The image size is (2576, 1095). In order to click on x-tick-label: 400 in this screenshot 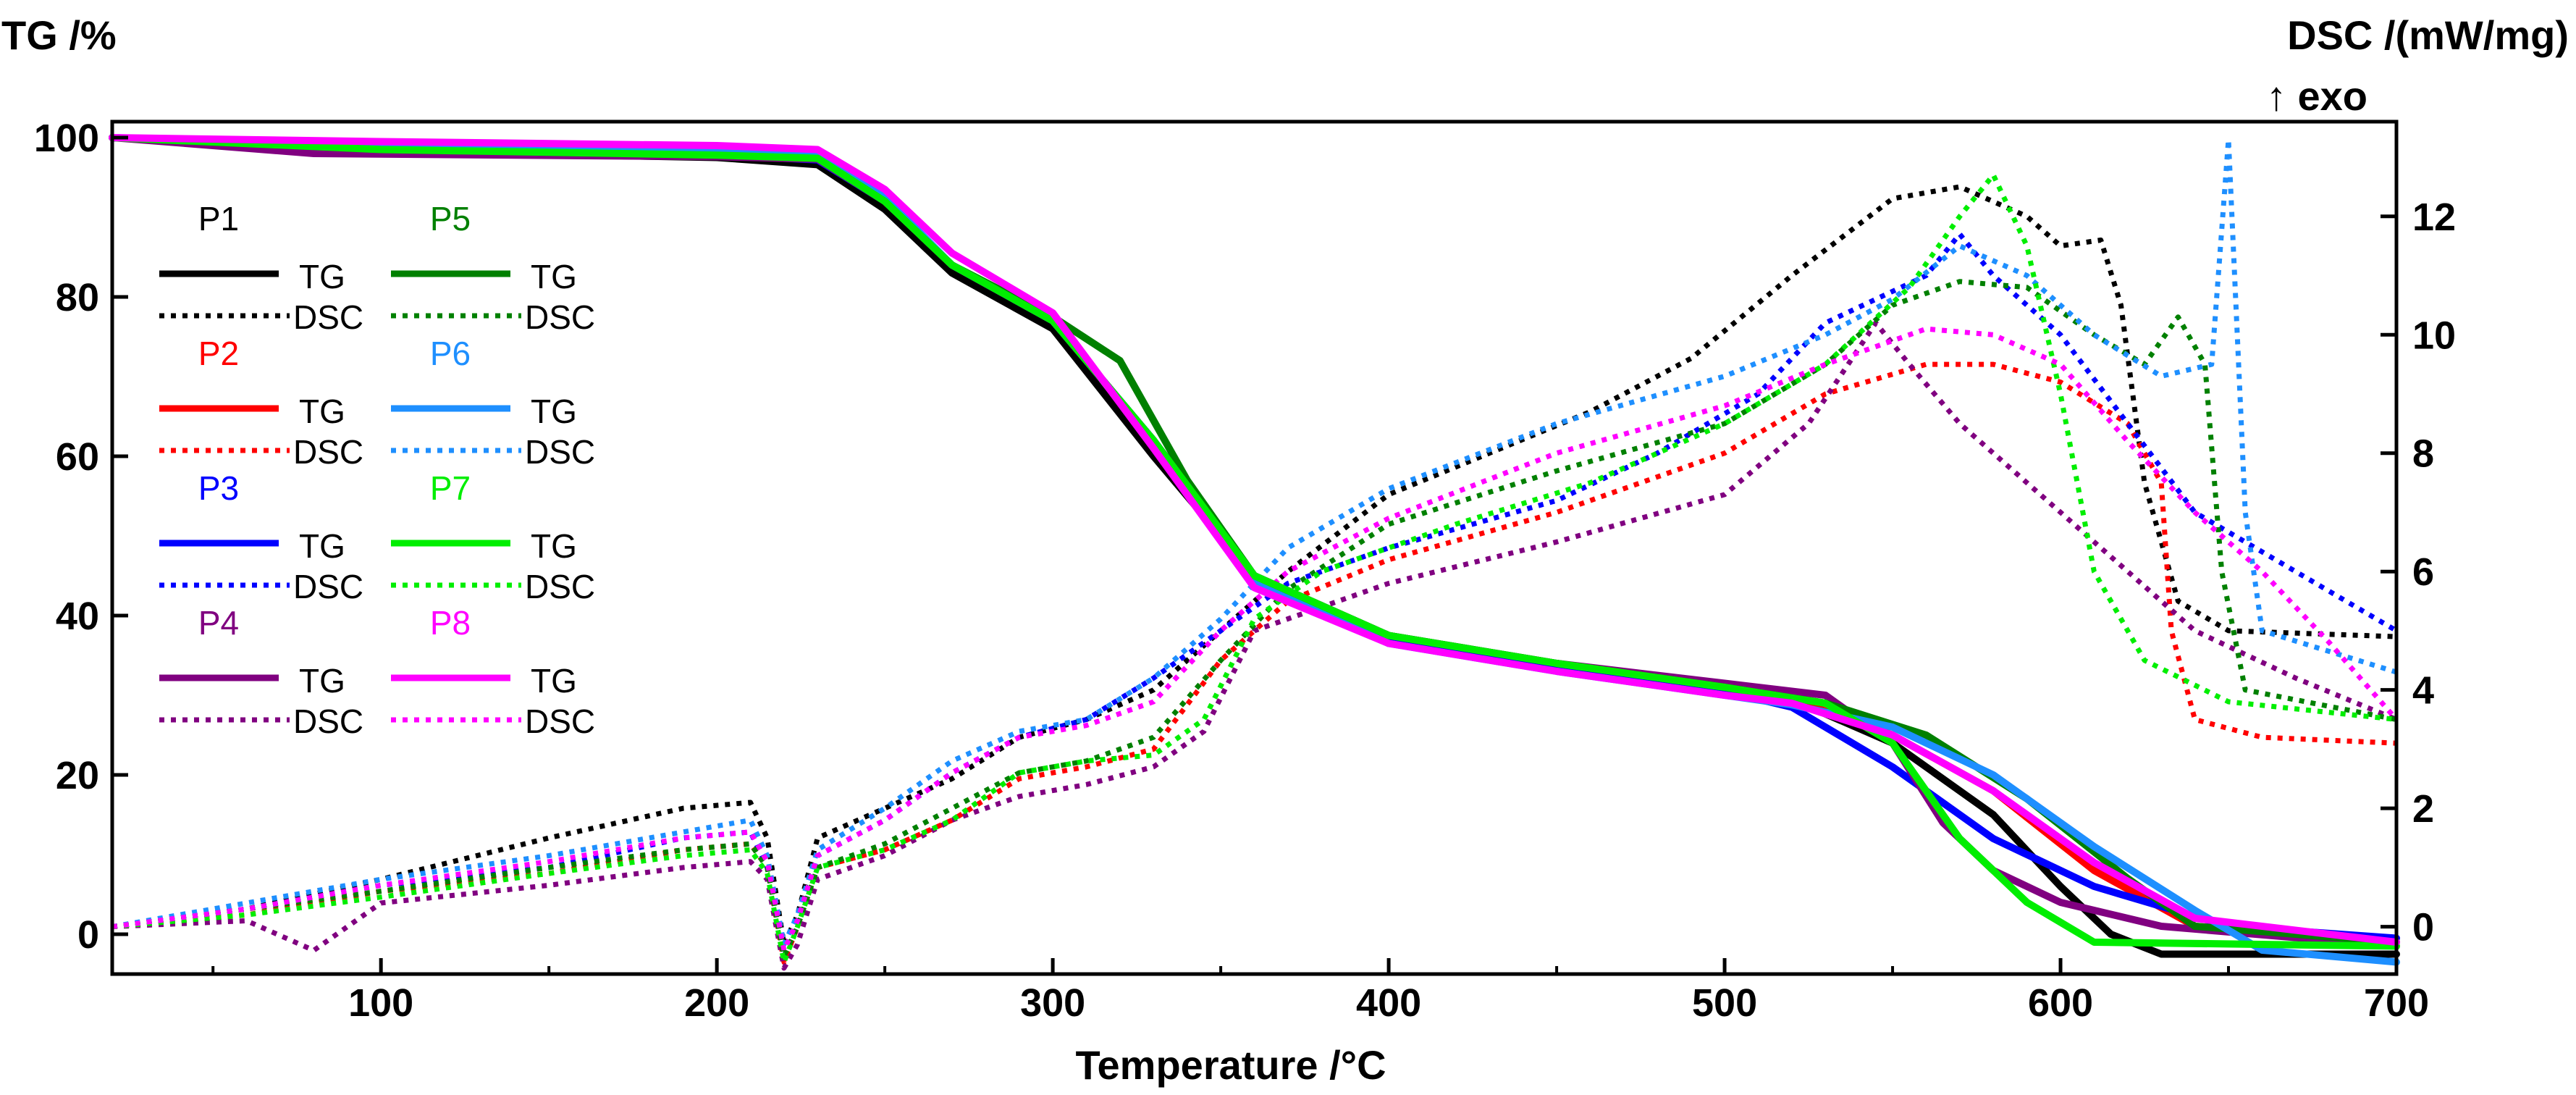, I will do `click(1388, 1003)`.